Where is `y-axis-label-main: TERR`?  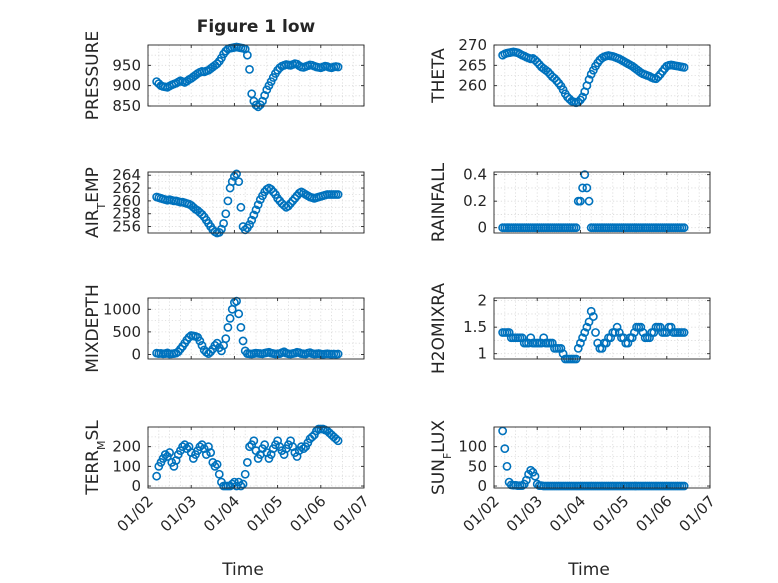
y-axis-label-main: TERR is located at coordinates (93, 473).